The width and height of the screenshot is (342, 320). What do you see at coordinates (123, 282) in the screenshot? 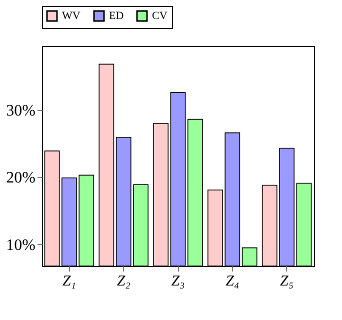
I see `x-tick-label: Z₂` at bounding box center [123, 282].